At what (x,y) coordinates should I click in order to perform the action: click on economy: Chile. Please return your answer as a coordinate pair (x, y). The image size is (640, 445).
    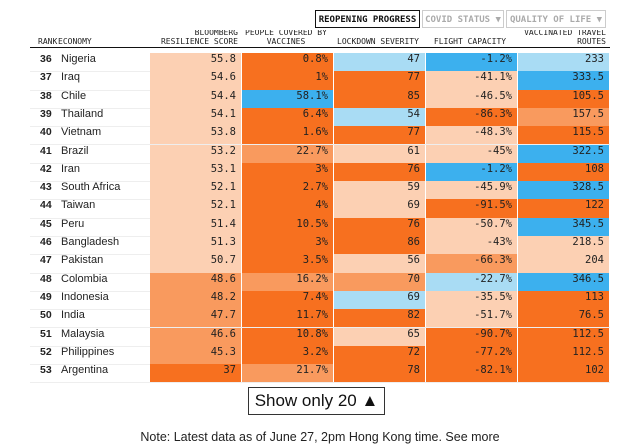
    Looking at the image, I should click on (74, 95).